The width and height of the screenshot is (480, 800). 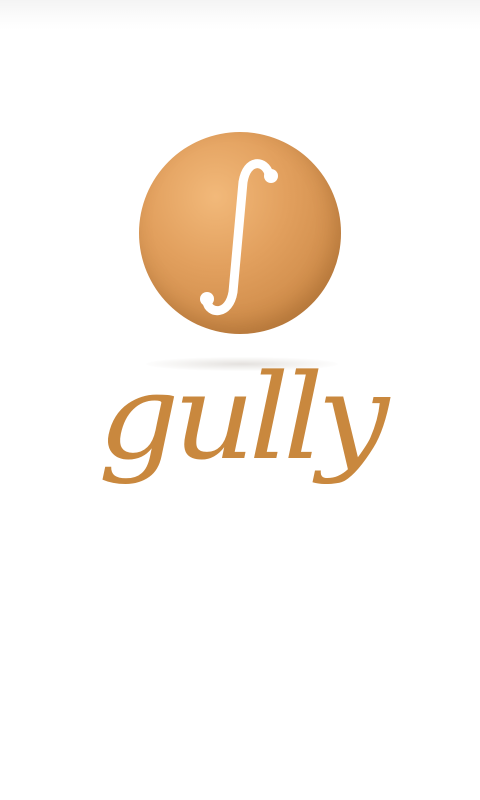 What do you see at coordinates (243, 417) in the screenshot?
I see `brand-name: gully` at bounding box center [243, 417].